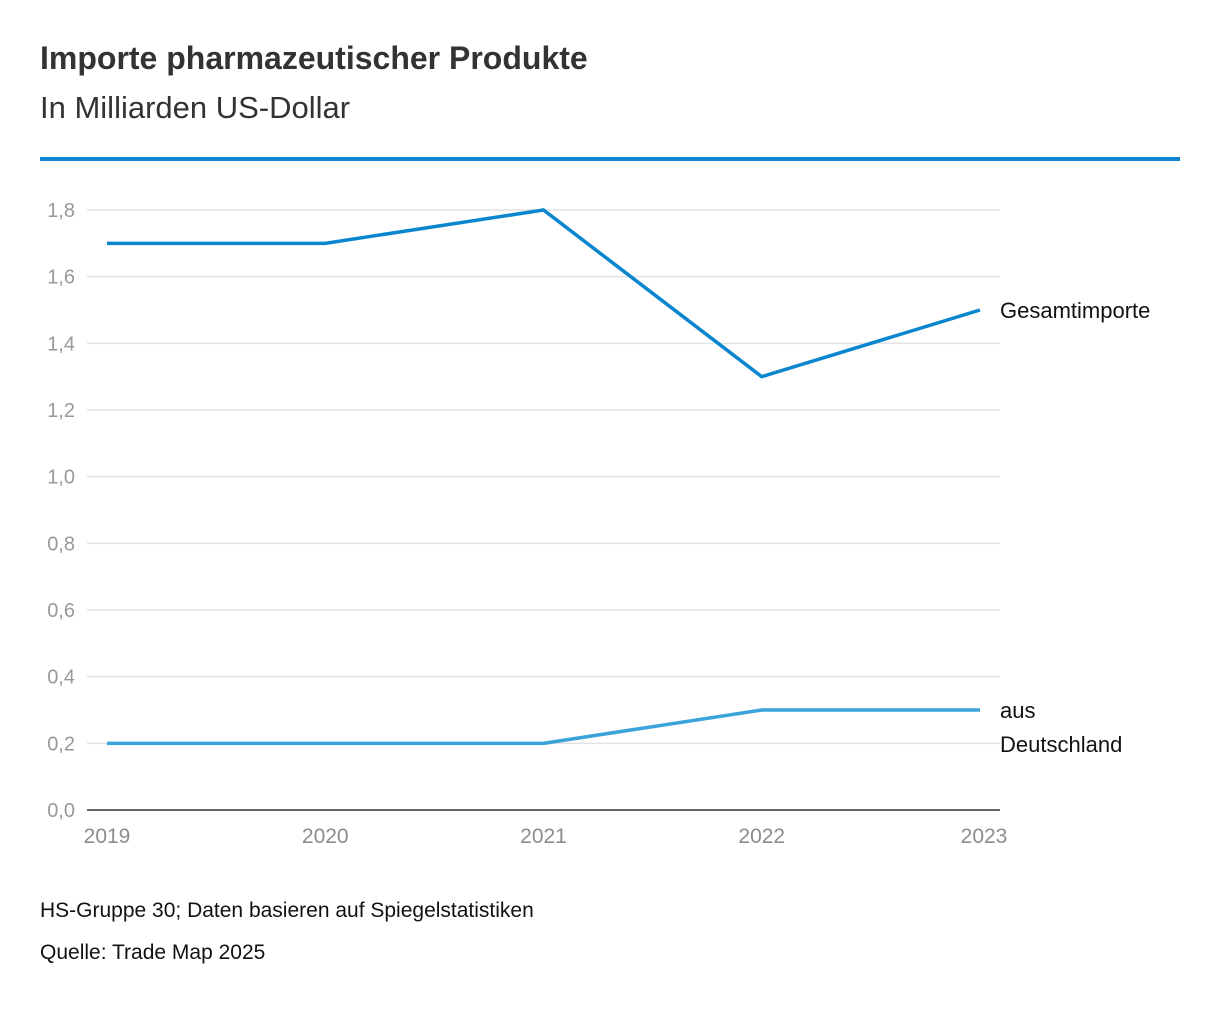 Image resolution: width=1220 pixels, height=1010 pixels. What do you see at coordinates (1075, 527) in the screenshot?
I see `series-labels: Gesamtimporte aus Deutschland` at bounding box center [1075, 527].